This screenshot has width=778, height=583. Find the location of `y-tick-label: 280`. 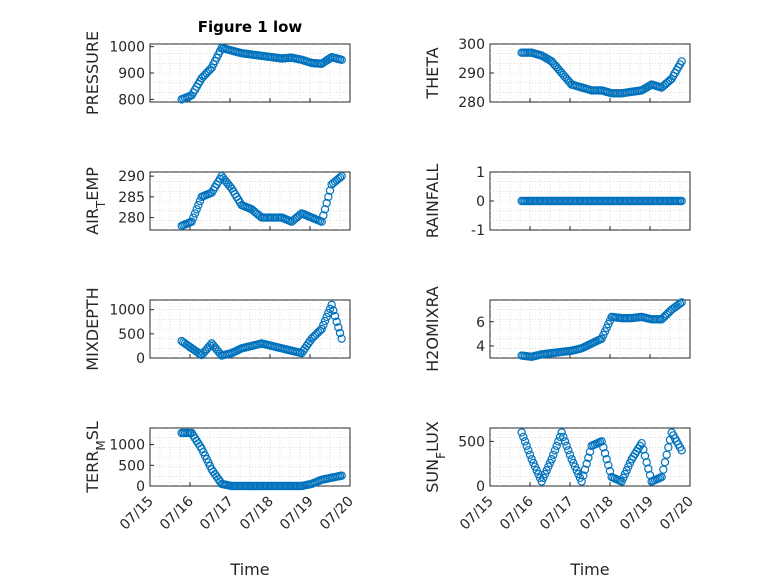

y-tick-label: 280 is located at coordinates (131, 219).